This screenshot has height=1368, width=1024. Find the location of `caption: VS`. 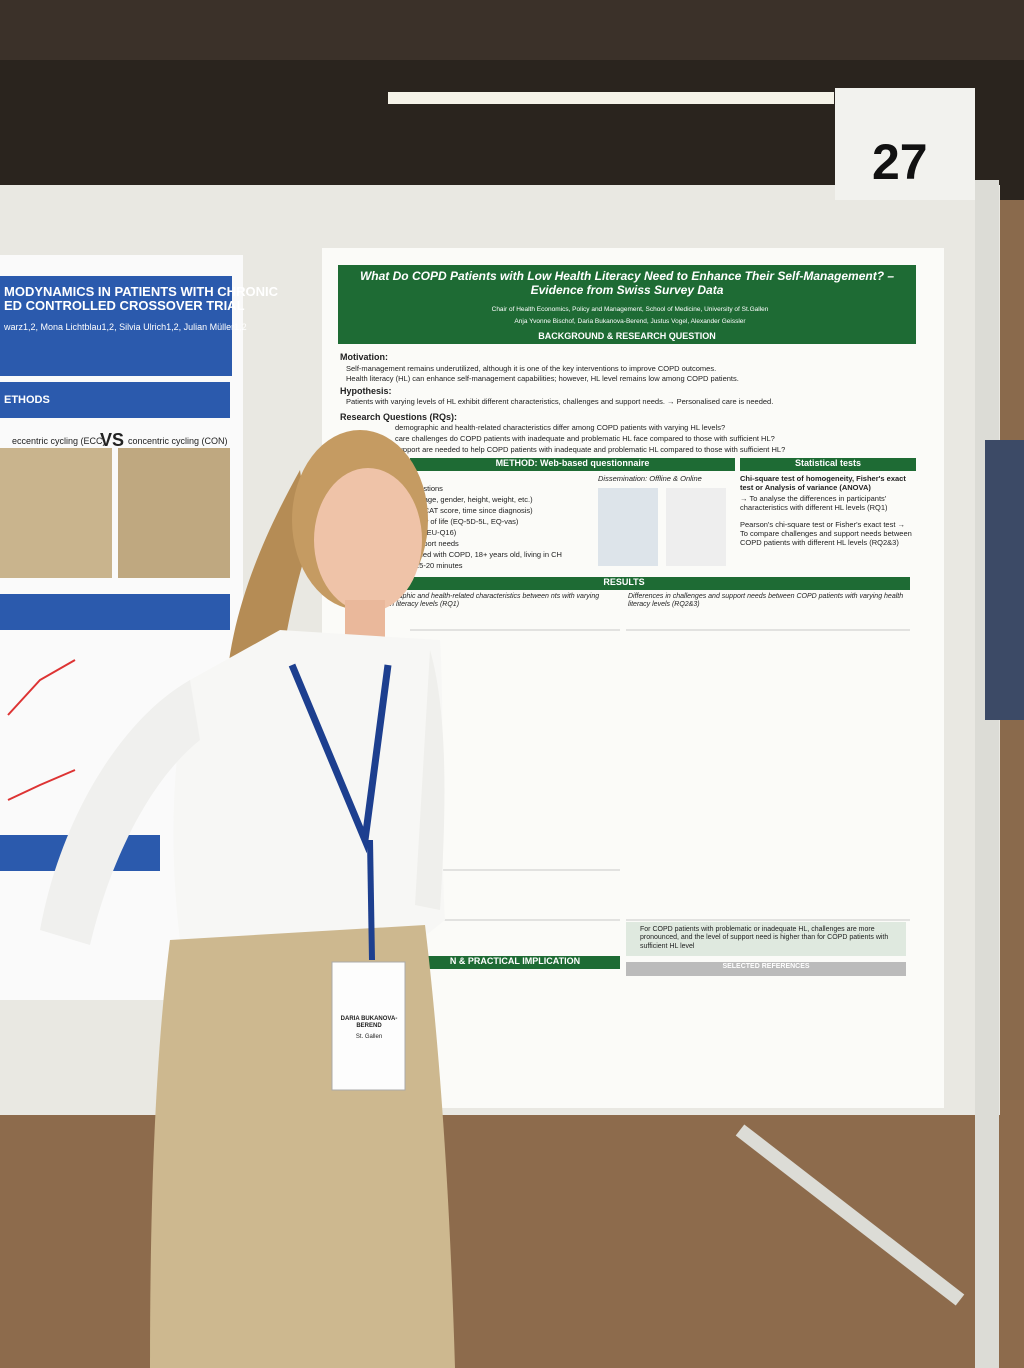

caption: VS is located at coordinates (112, 440).